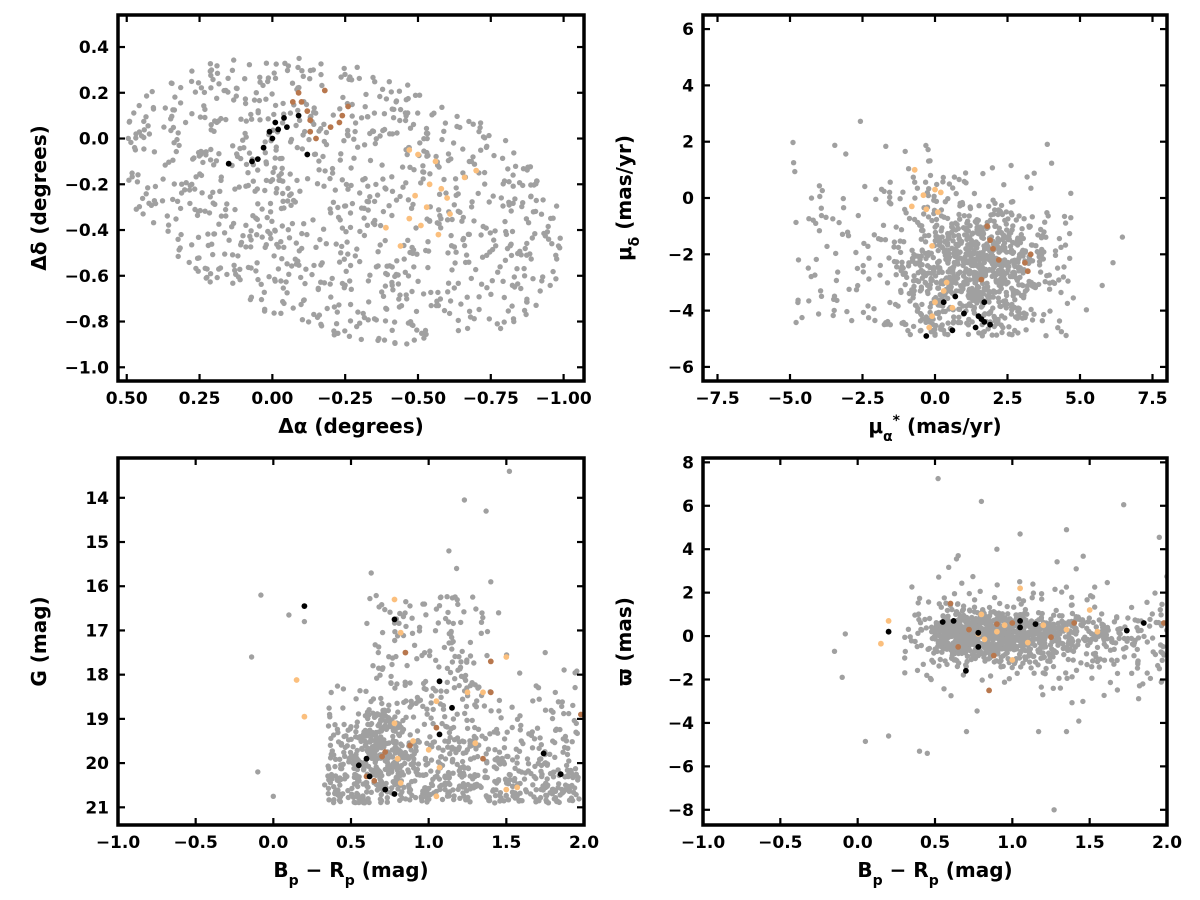 The image size is (1200, 900). Describe the element at coordinates (681, 312) in the screenshot. I see `y-tick-label: −4` at that location.